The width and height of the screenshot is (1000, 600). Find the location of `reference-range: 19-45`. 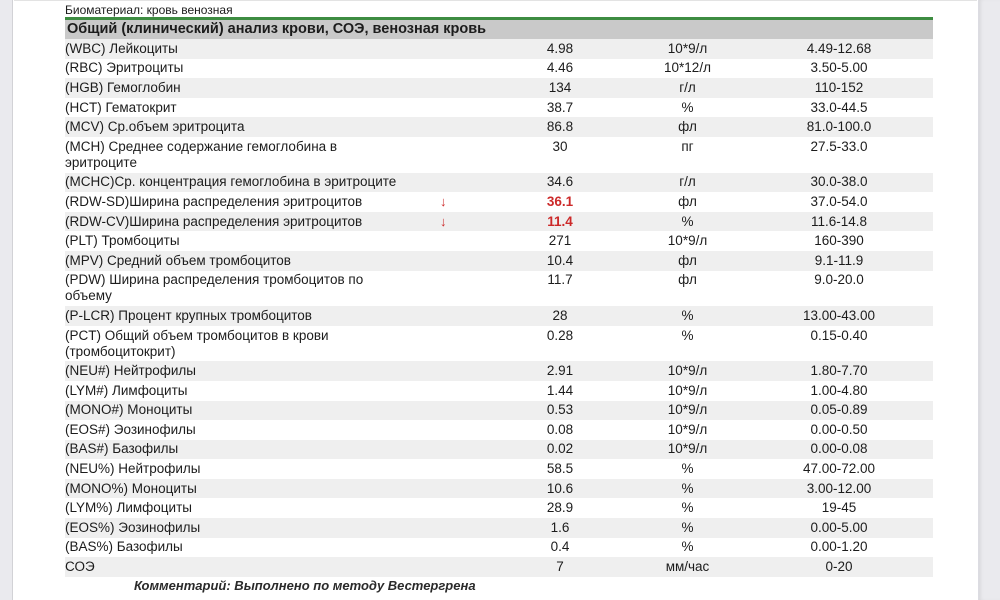

reference-range: 19-45 is located at coordinates (839, 508).